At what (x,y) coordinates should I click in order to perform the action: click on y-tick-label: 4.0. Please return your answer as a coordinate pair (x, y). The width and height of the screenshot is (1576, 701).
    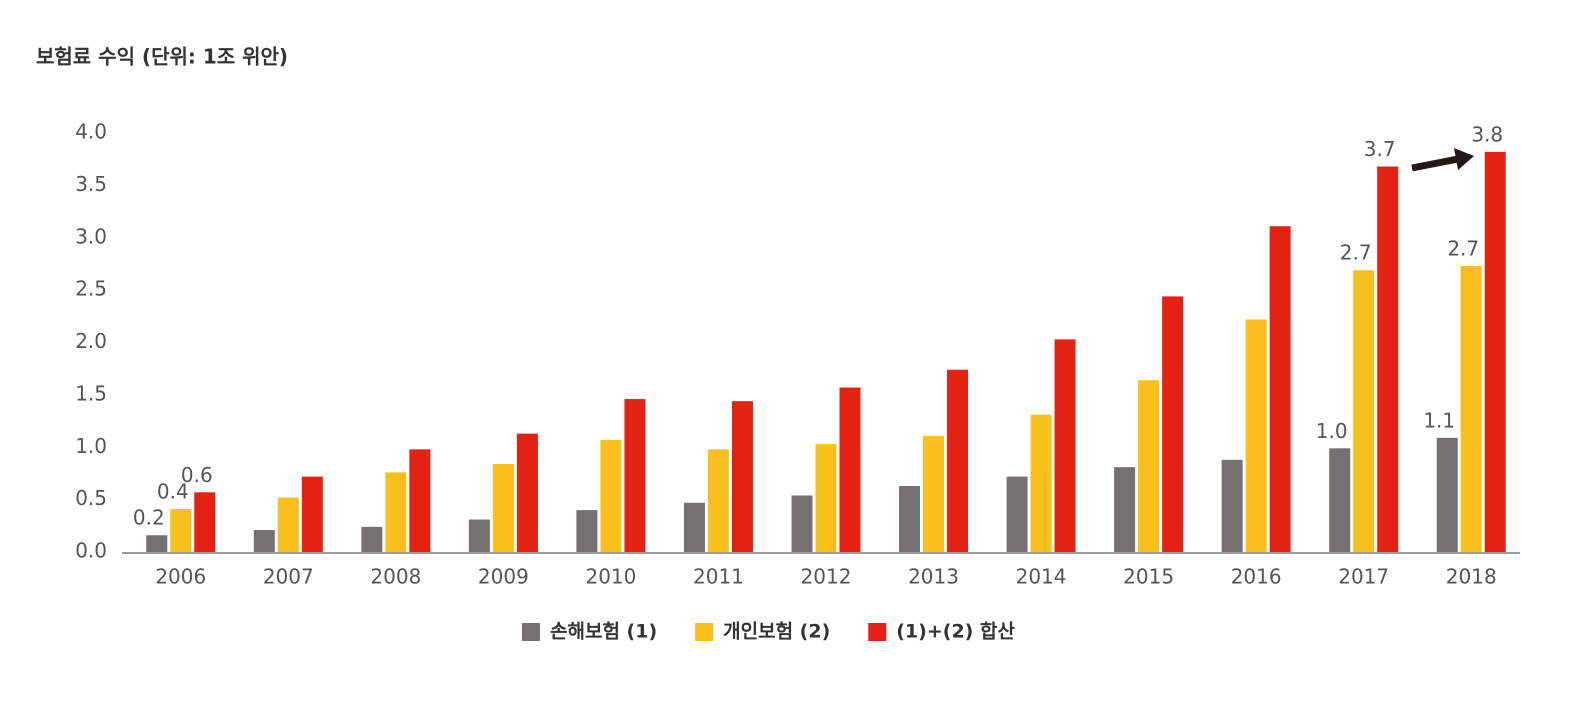
    Looking at the image, I should click on (91, 132).